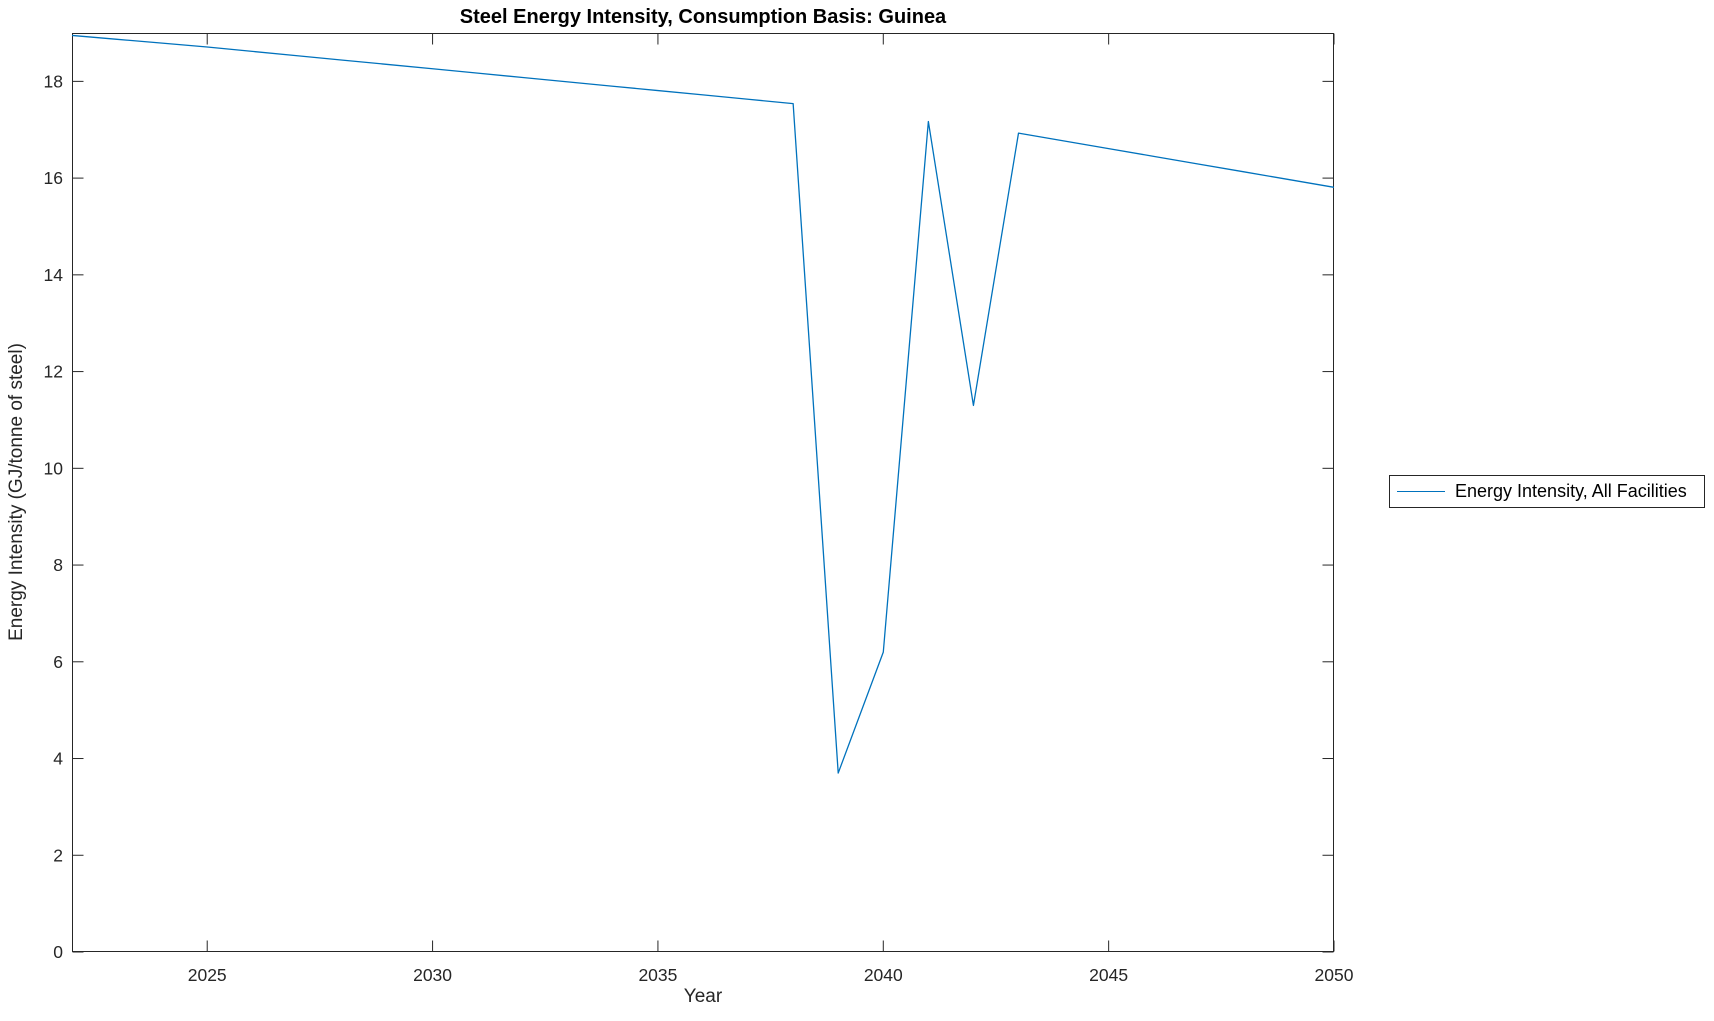 This screenshot has height=1021, width=1714. I want to click on x-tick-label: 2045, so click(1108, 975).